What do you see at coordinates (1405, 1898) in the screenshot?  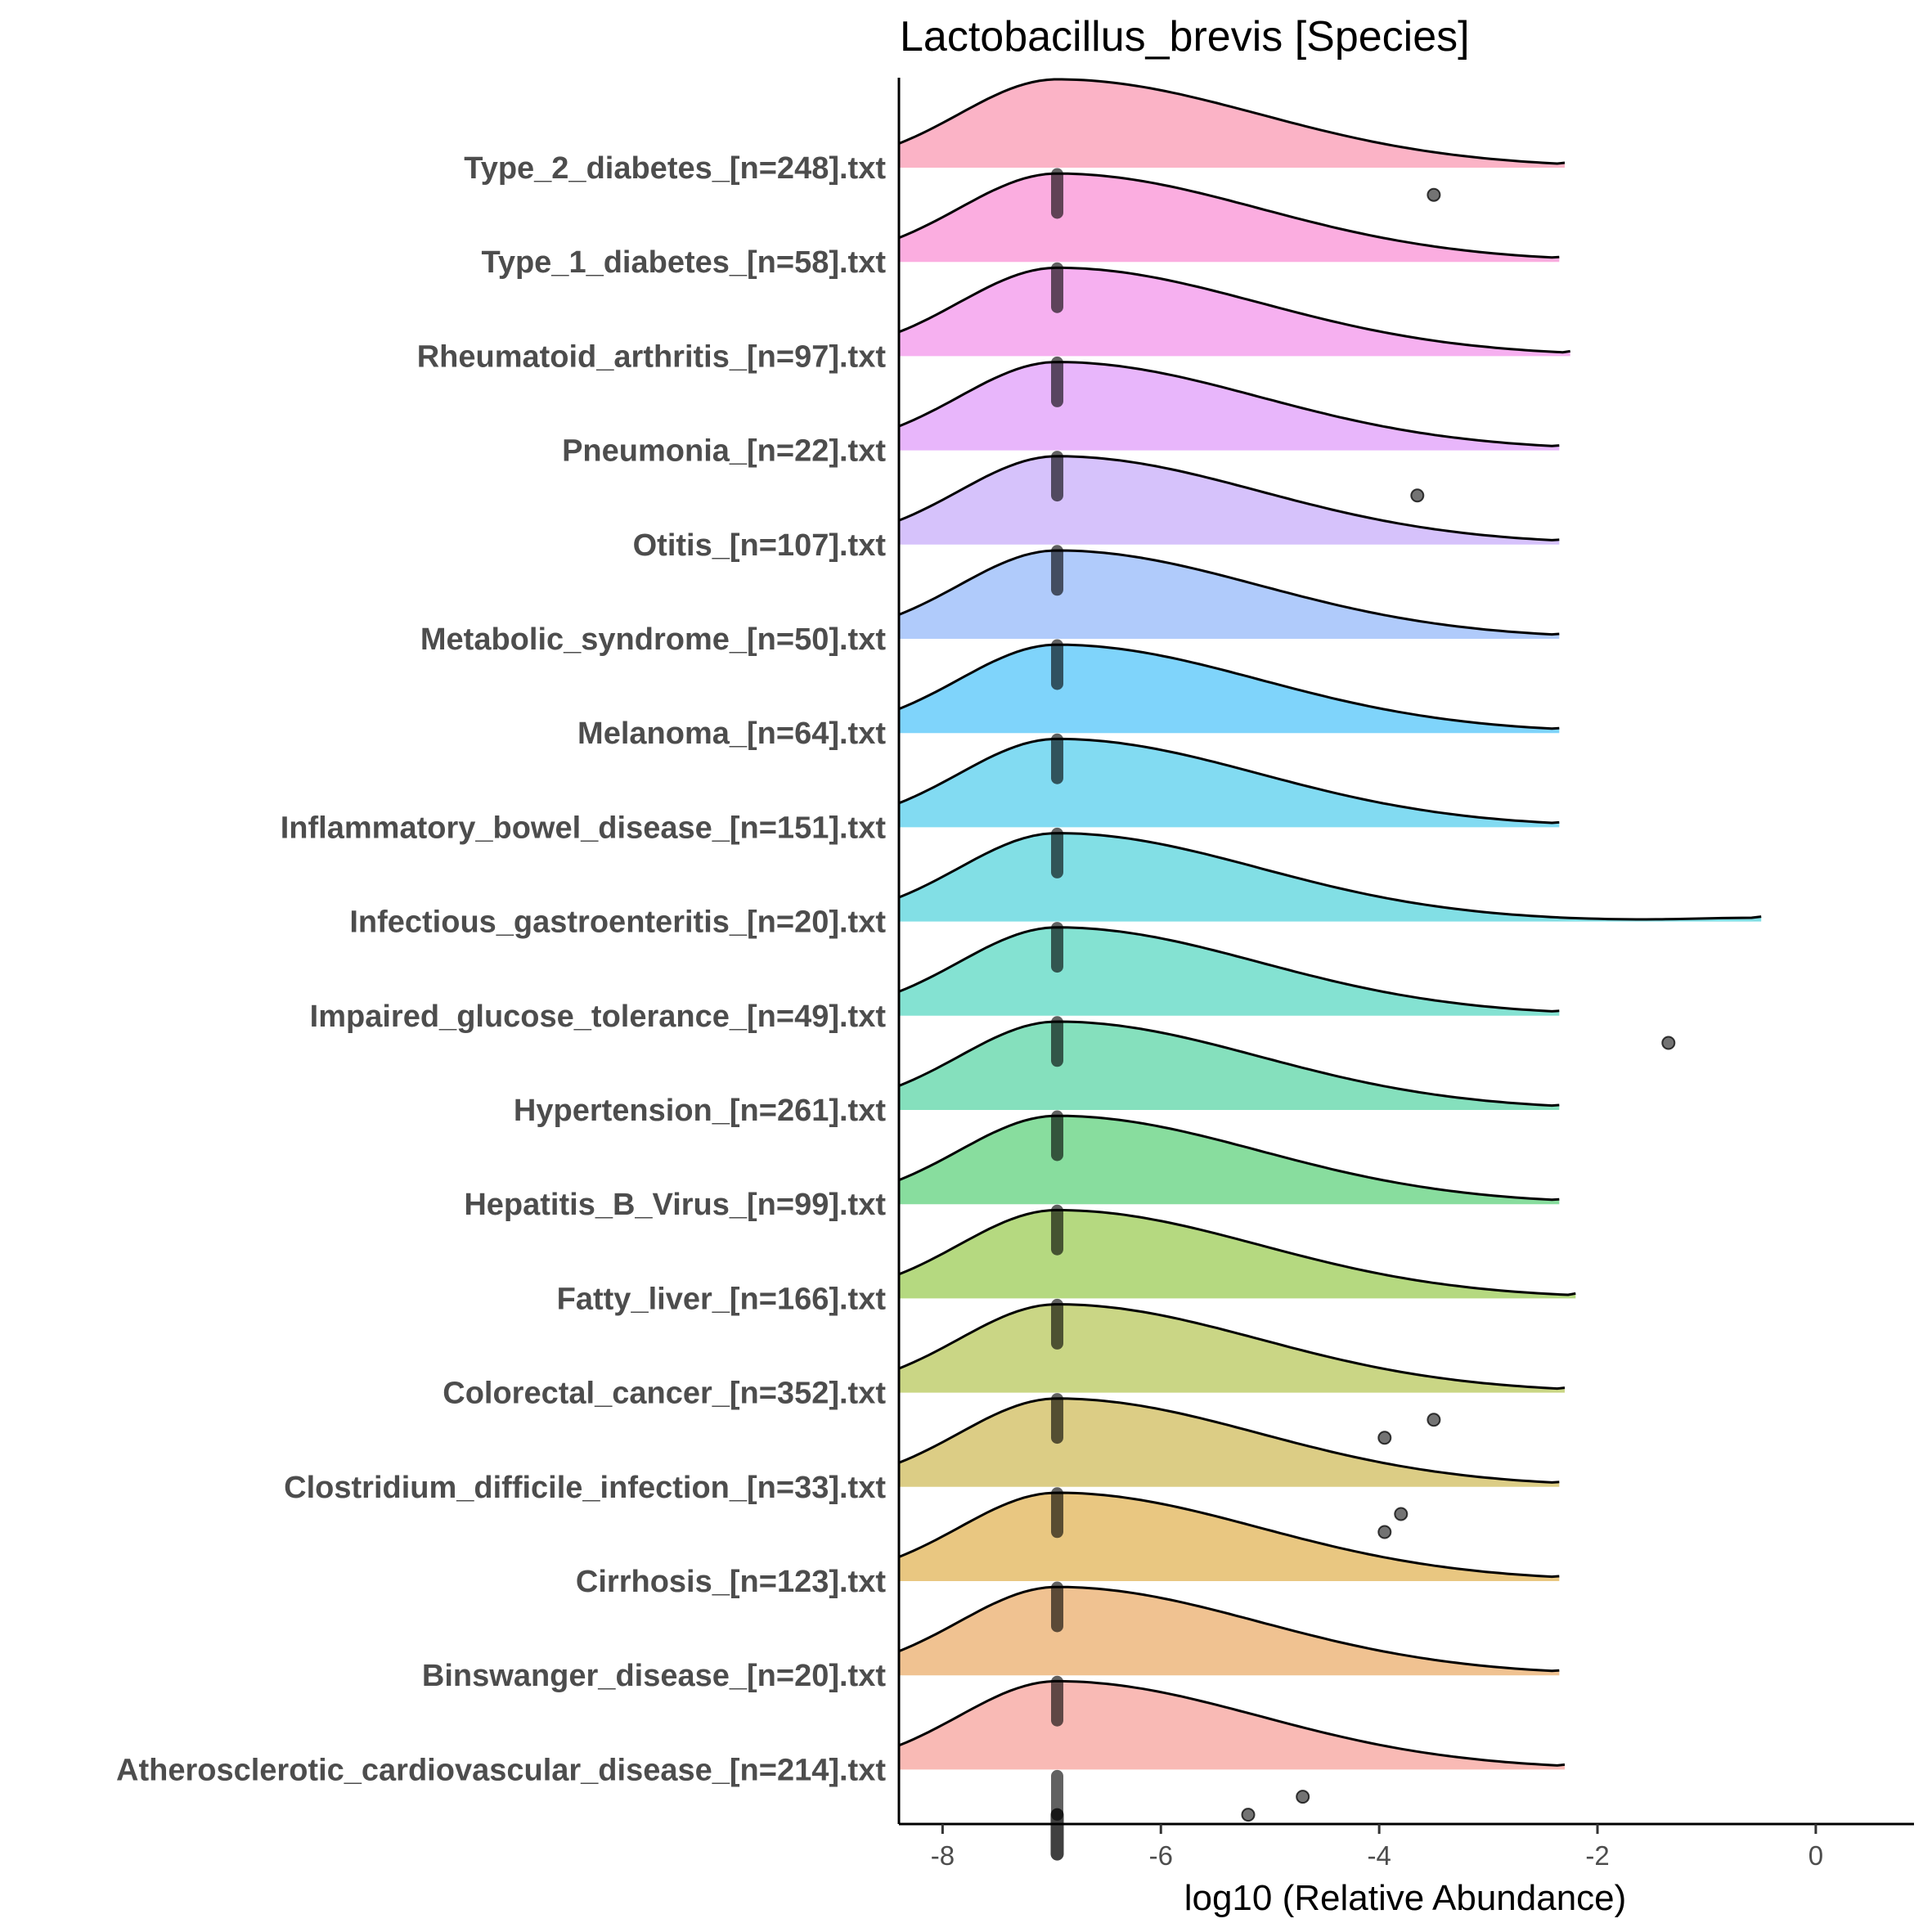 I see `x-axis-label: log10 (Relative Abundance)` at bounding box center [1405, 1898].